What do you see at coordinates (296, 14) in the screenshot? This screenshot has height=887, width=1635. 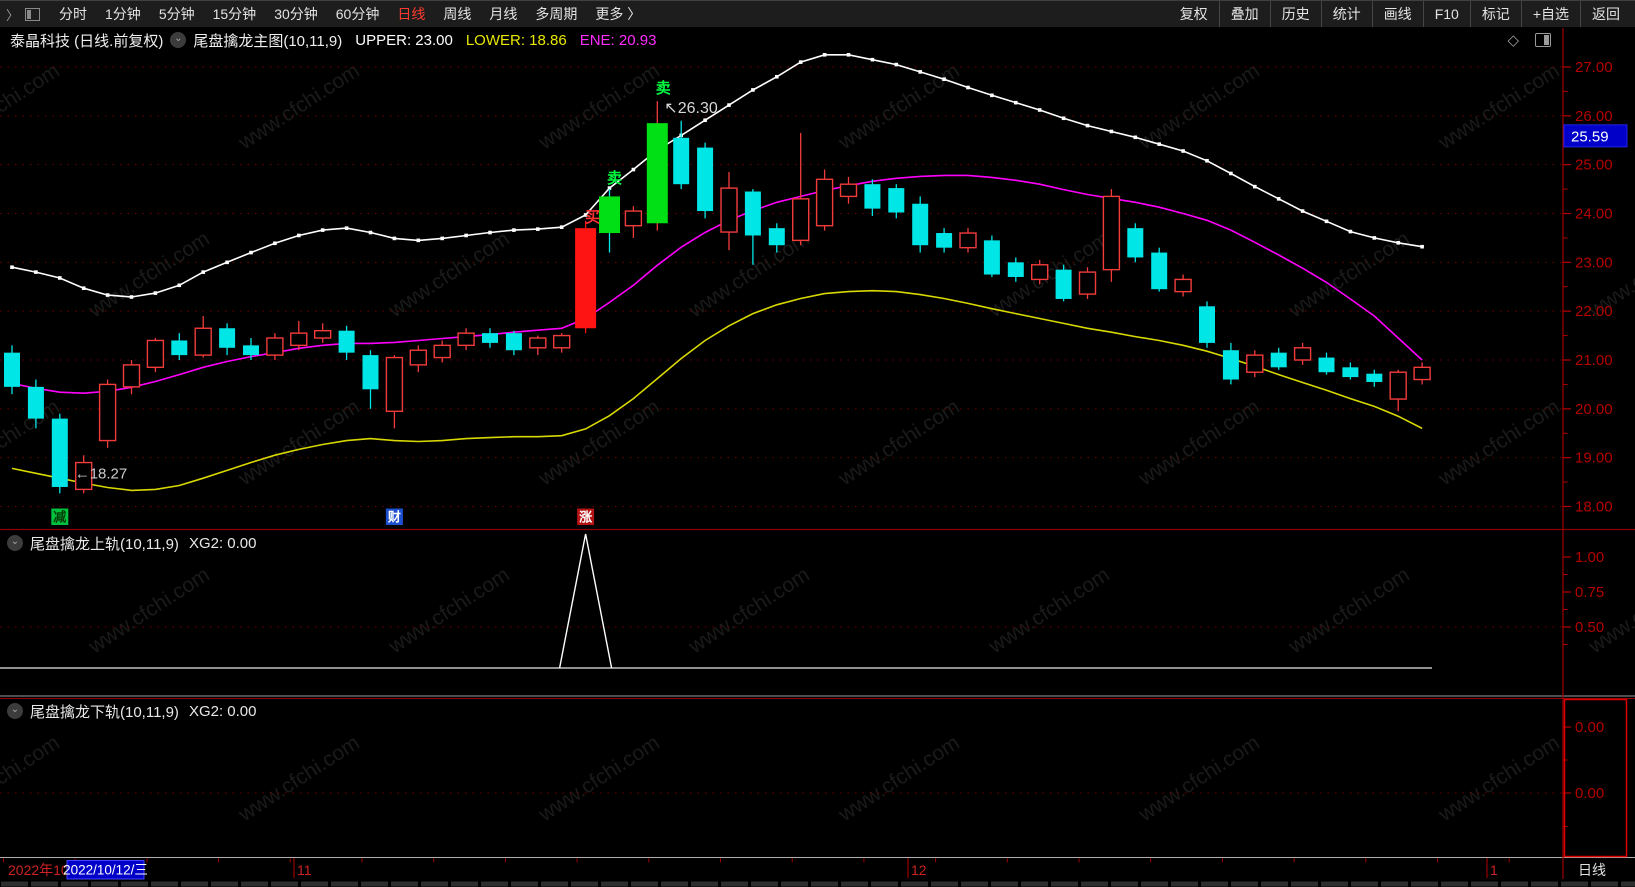 I see `timeframe-tab: 30分钟` at bounding box center [296, 14].